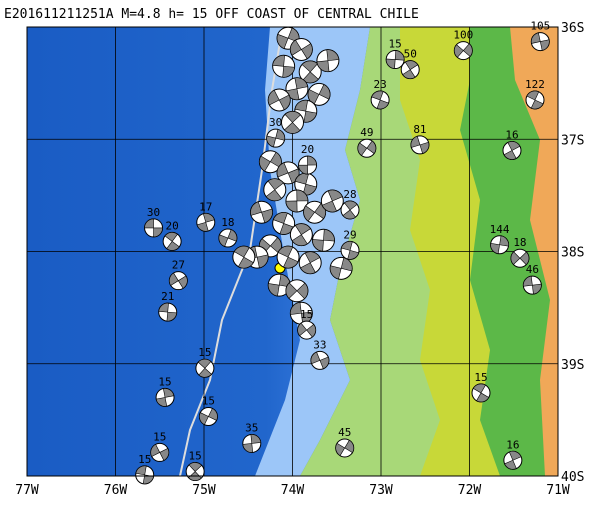  Describe the element at coordinates (470, 490) in the screenshot. I see `lon-label: 72W` at that location.